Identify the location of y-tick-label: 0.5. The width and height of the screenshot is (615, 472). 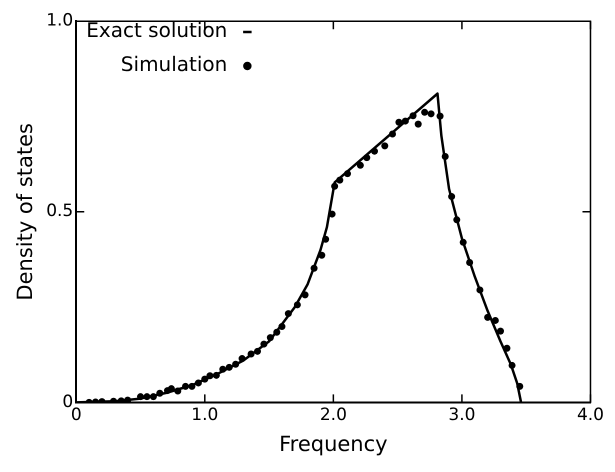
(60, 211).